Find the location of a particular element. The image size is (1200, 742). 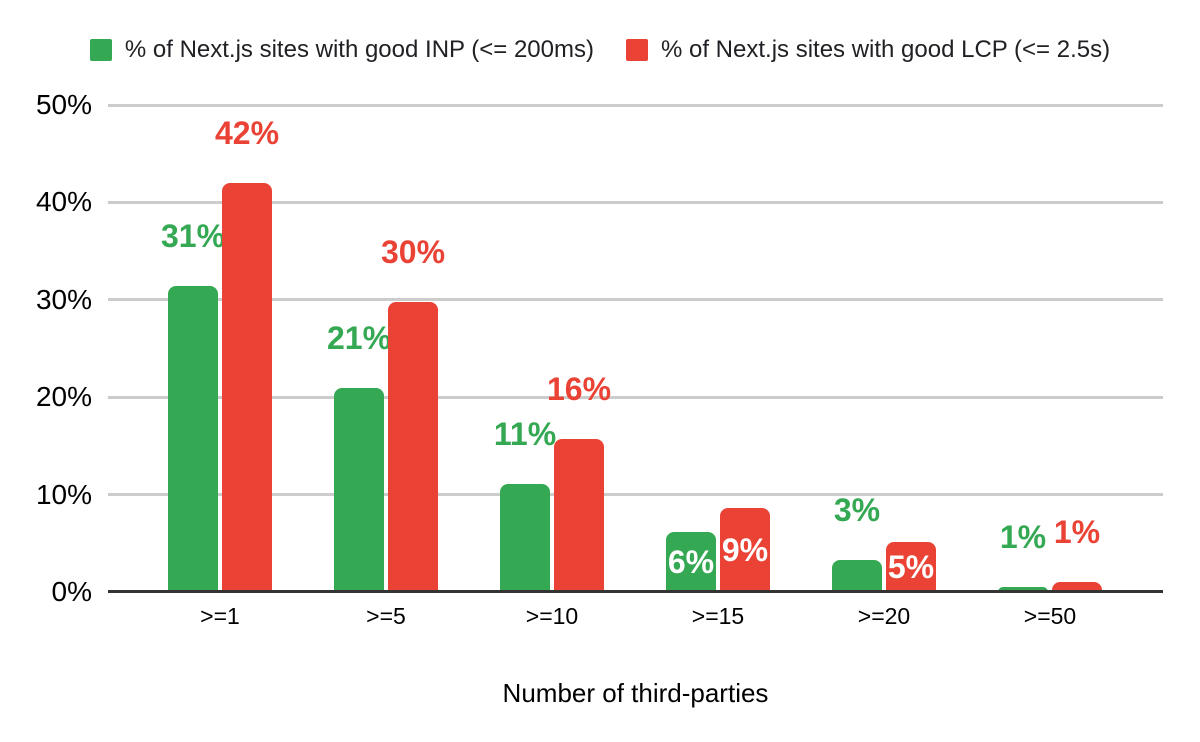

bar-inp->=50: 1% is located at coordinates (1023, 556).